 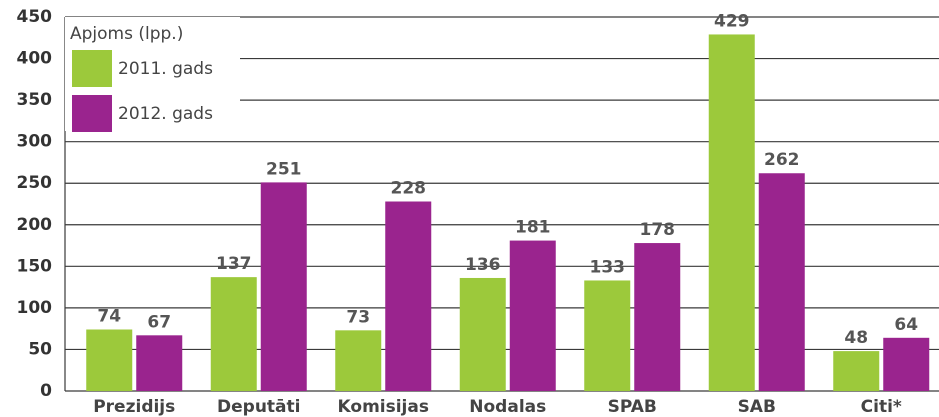 I want to click on y-tick-label: 300, so click(x=35, y=142).